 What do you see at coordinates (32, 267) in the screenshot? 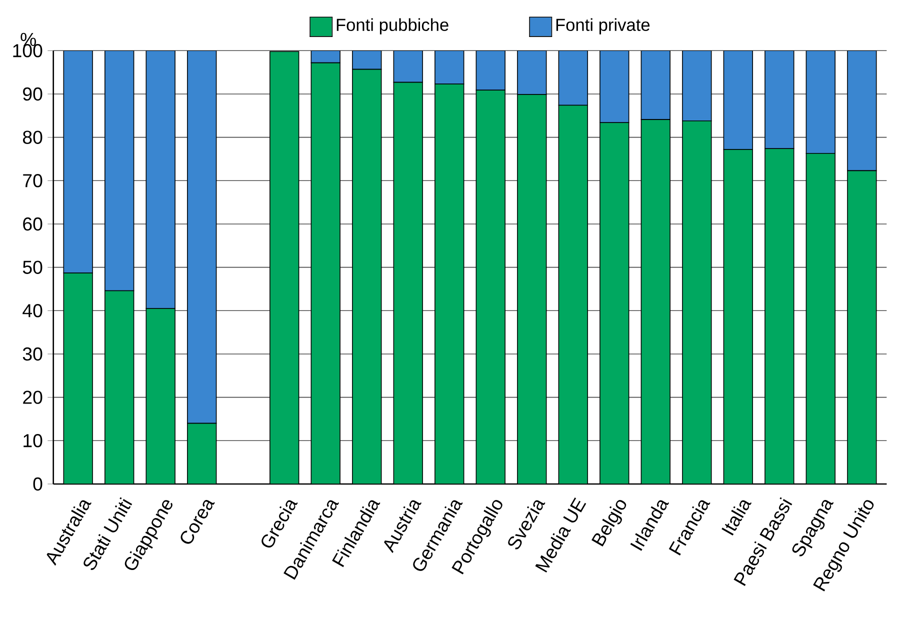
I see `y-tick-label: 50` at bounding box center [32, 267].